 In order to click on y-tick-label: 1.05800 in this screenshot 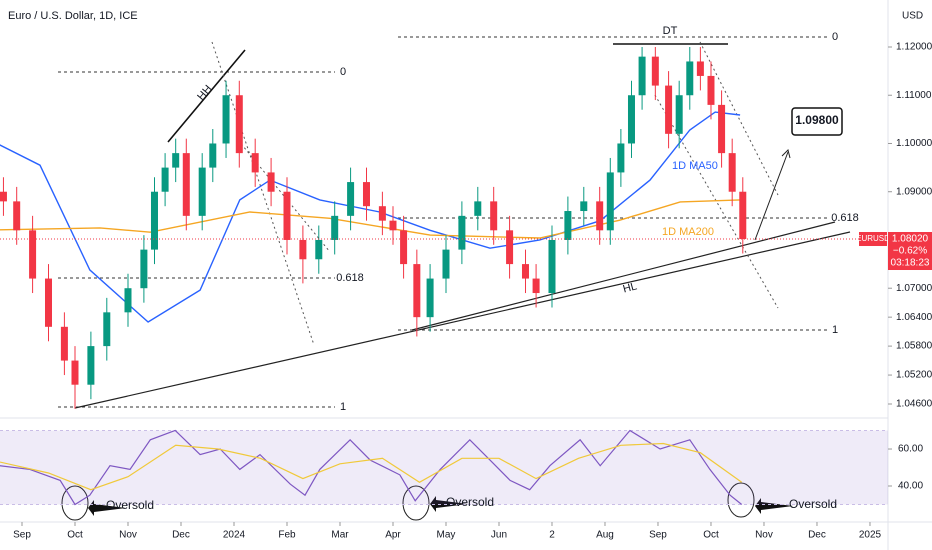, I will do `click(914, 346)`.